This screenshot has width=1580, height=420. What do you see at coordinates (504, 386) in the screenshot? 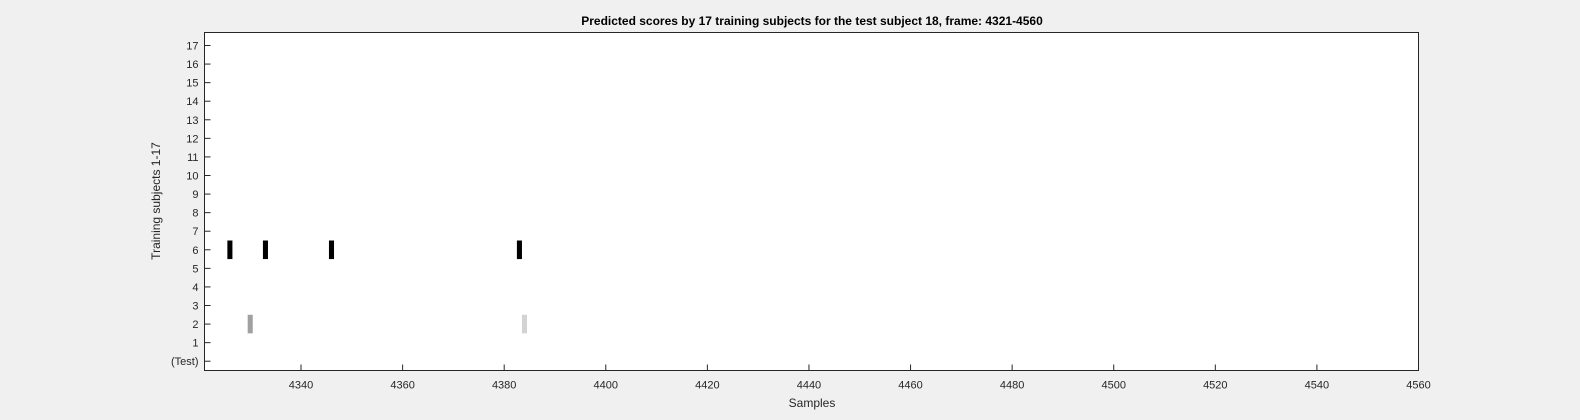
I see `x-tick-label: 4380` at bounding box center [504, 386].